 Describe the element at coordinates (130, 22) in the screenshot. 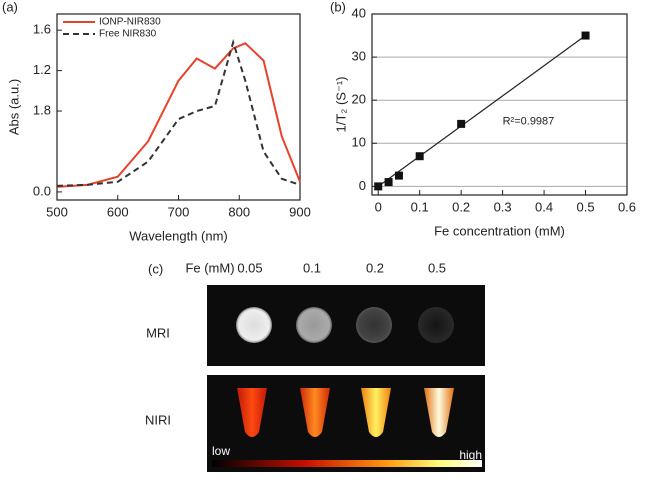

I see `legend-label: IONP-NIR830` at that location.